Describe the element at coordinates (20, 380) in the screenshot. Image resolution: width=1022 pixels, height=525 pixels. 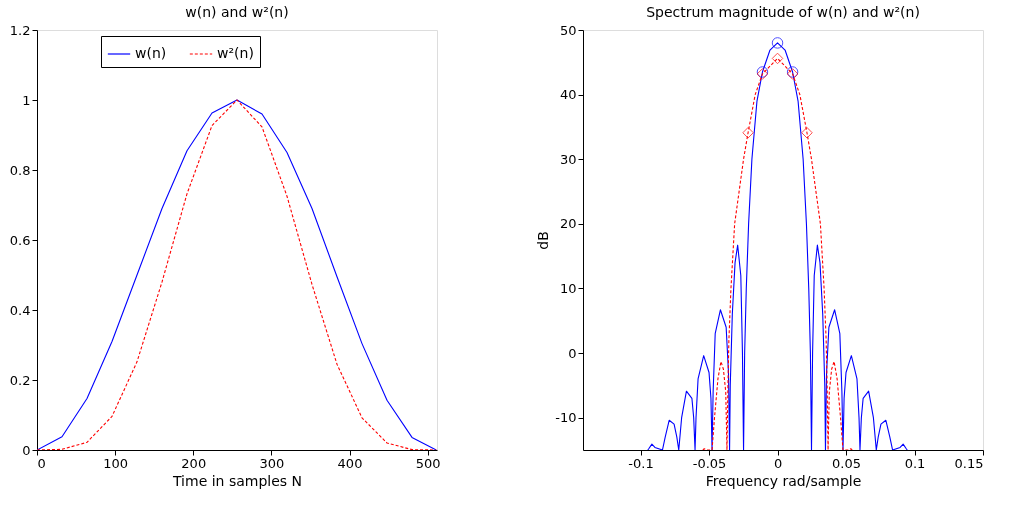
I see `y-tick-label: 0.2` at that location.